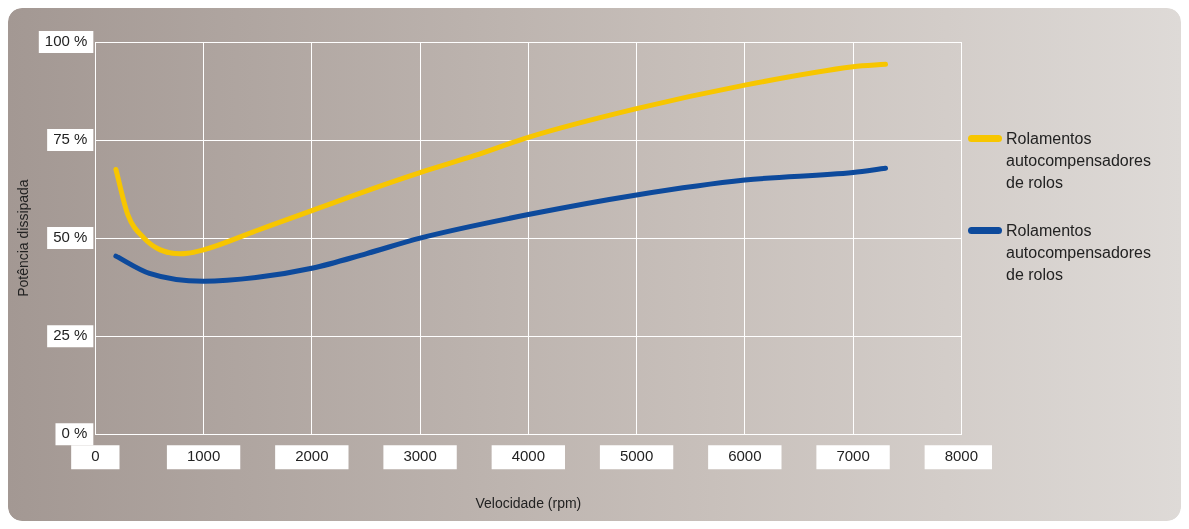 The height and width of the screenshot is (529, 1189). What do you see at coordinates (70, 335) in the screenshot?
I see `y-tick-label: 25 %` at bounding box center [70, 335].